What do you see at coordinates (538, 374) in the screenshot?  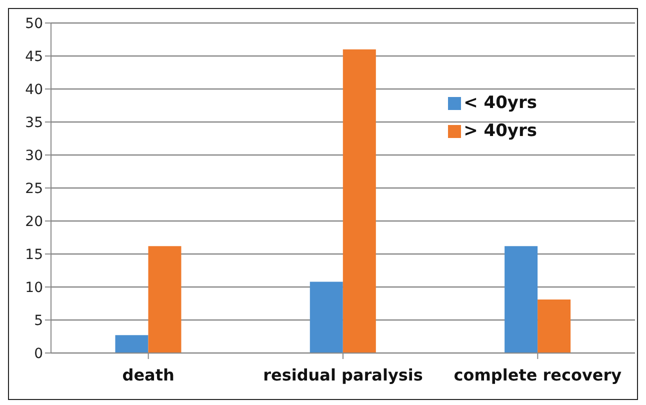 I see `x-tick-label: complete recovery` at bounding box center [538, 374].